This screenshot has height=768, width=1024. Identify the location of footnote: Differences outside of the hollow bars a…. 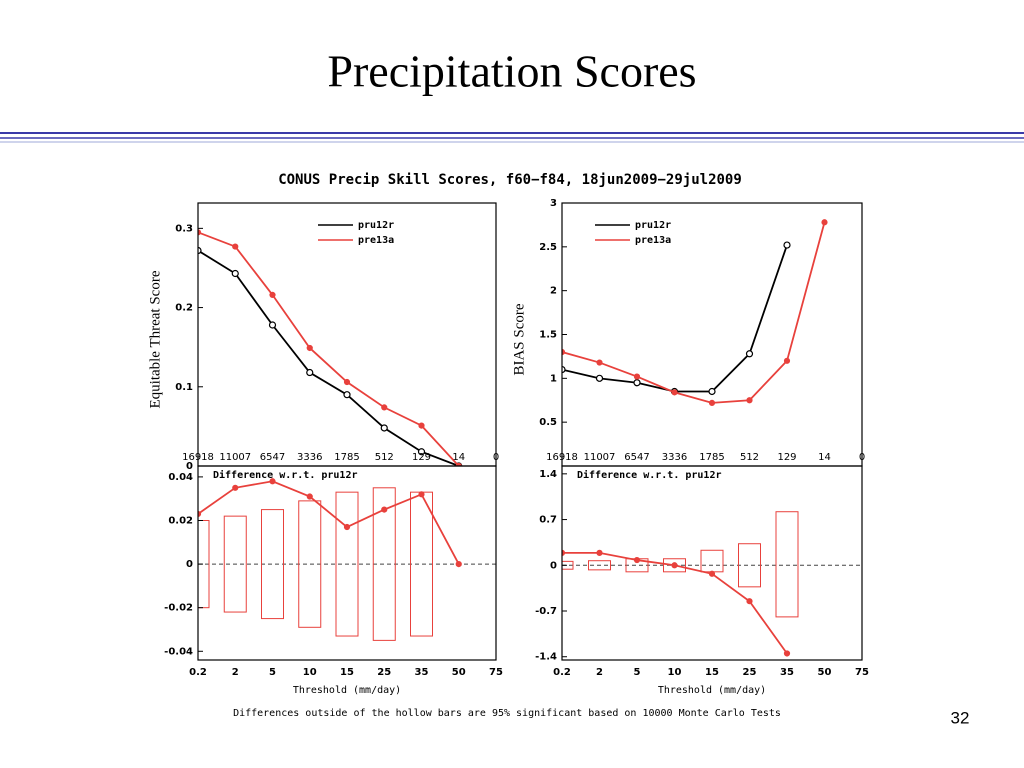
(507, 713).